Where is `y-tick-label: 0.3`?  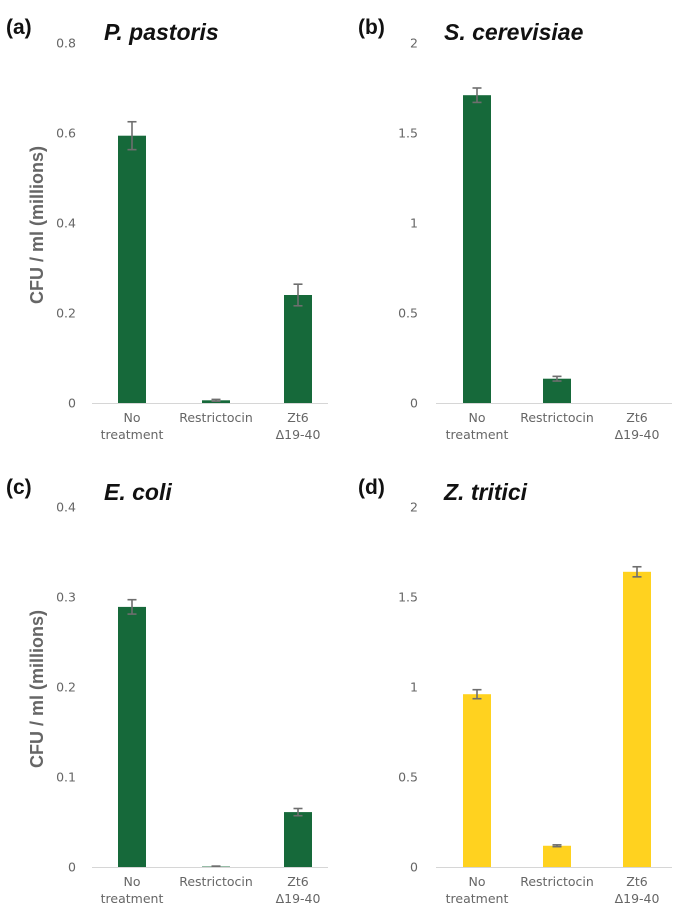 y-tick-label: 0.3 is located at coordinates (66, 597).